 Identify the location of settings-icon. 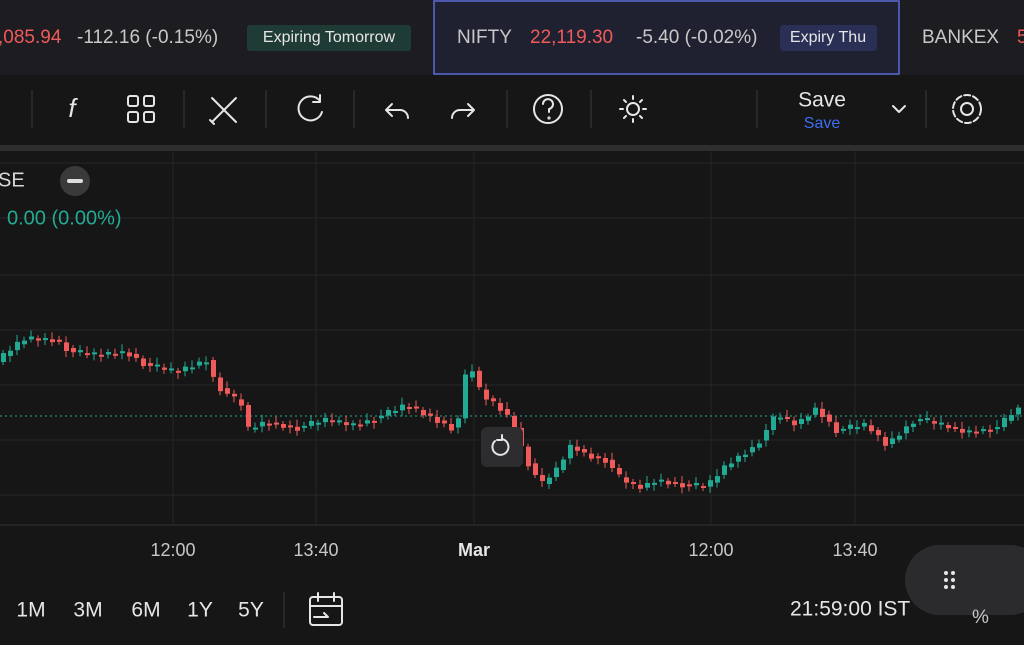
(967, 109).